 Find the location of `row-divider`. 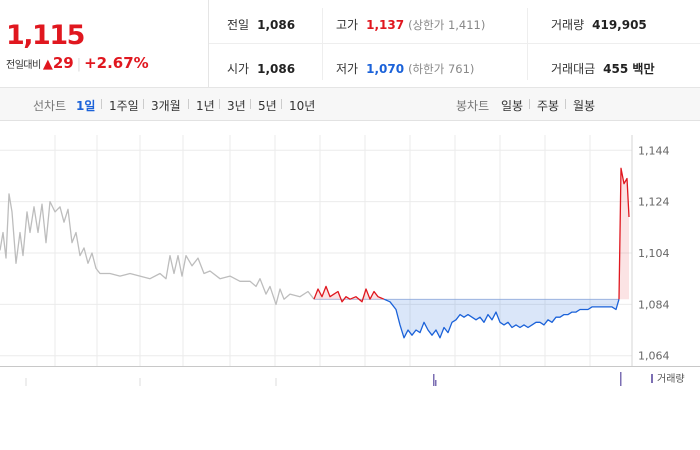

row-divider is located at coordinates (454, 43).